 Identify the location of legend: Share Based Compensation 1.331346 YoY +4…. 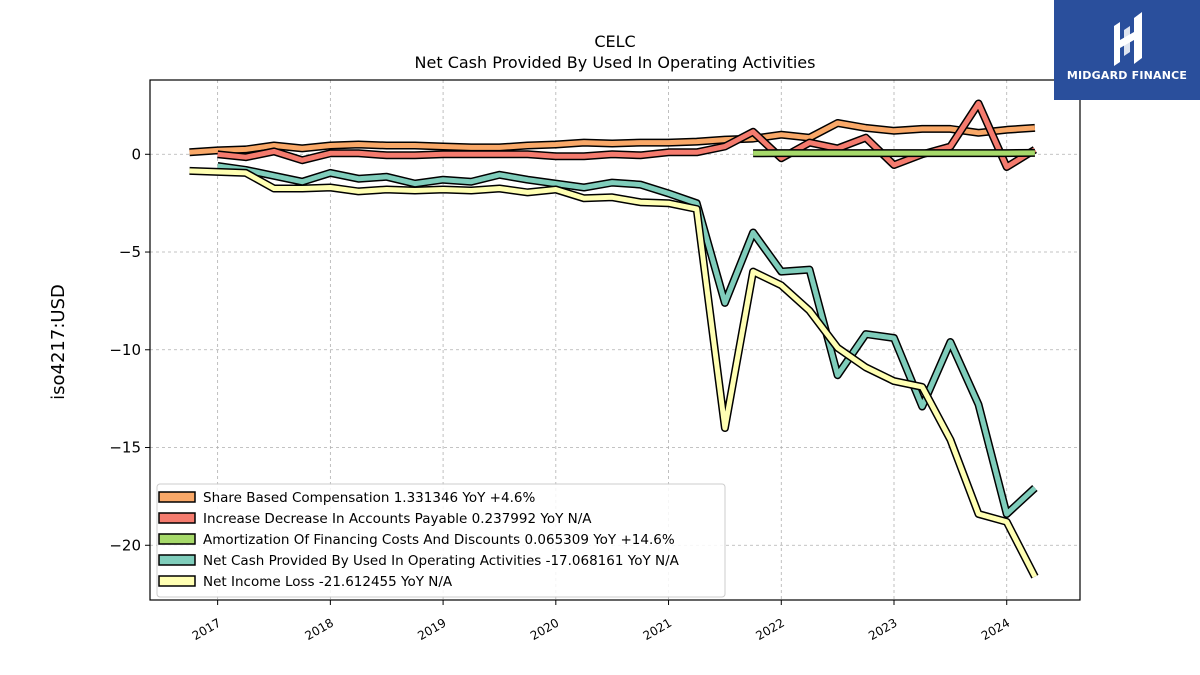
(441, 540).